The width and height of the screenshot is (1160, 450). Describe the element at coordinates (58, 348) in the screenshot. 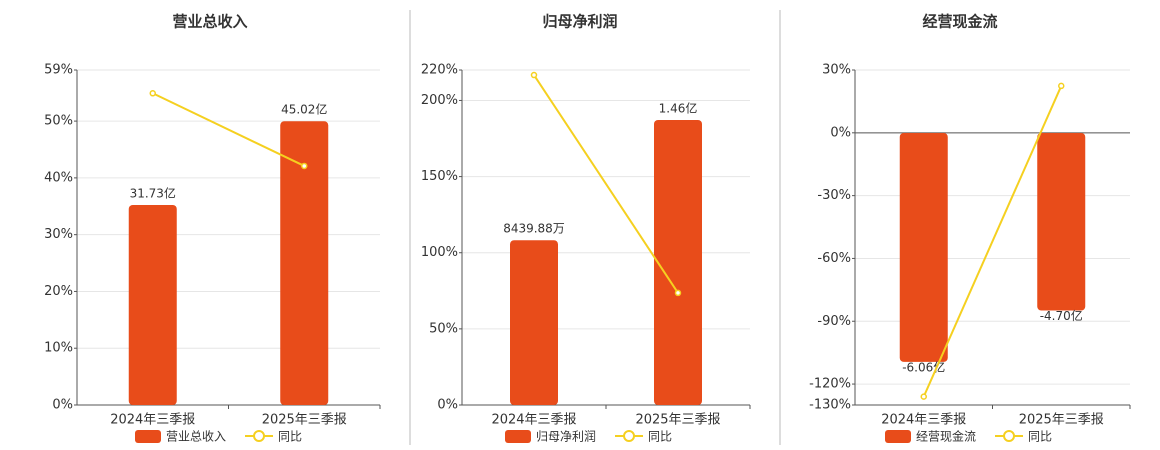

I see `y-tick-label: 10%` at that location.